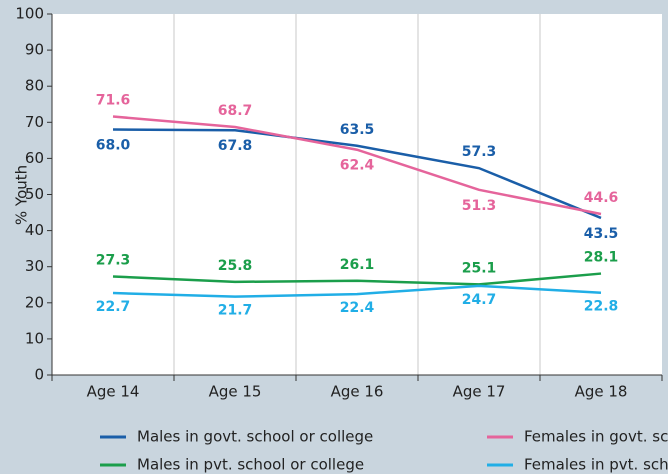 The image size is (668, 474). Describe the element at coordinates (29, 14) in the screenshot. I see `y-tick-label: 100` at that location.